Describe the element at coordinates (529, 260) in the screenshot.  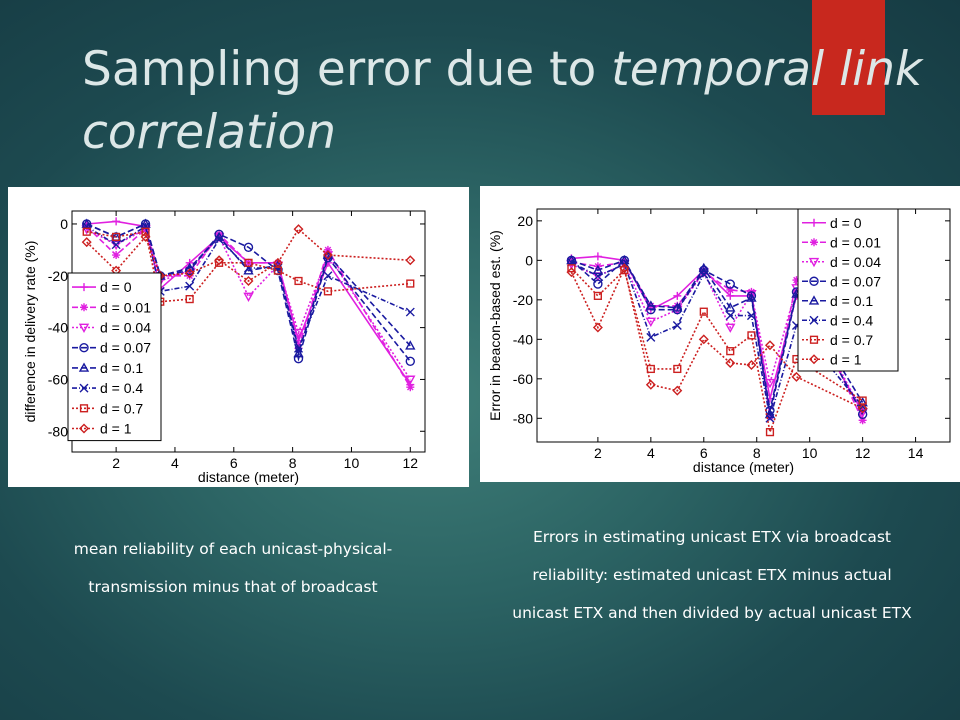
I see `y-tick-label: 0` at that location.